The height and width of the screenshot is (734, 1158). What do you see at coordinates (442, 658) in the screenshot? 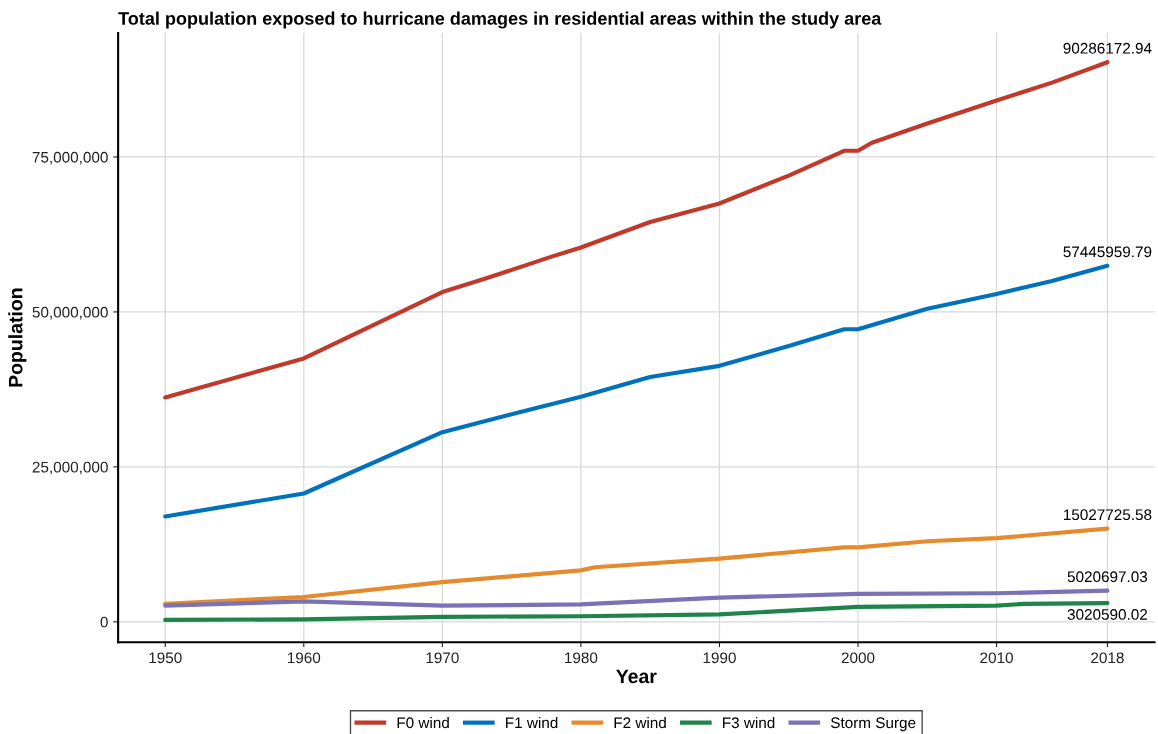
I see `x-tick-label: 1970` at bounding box center [442, 658].